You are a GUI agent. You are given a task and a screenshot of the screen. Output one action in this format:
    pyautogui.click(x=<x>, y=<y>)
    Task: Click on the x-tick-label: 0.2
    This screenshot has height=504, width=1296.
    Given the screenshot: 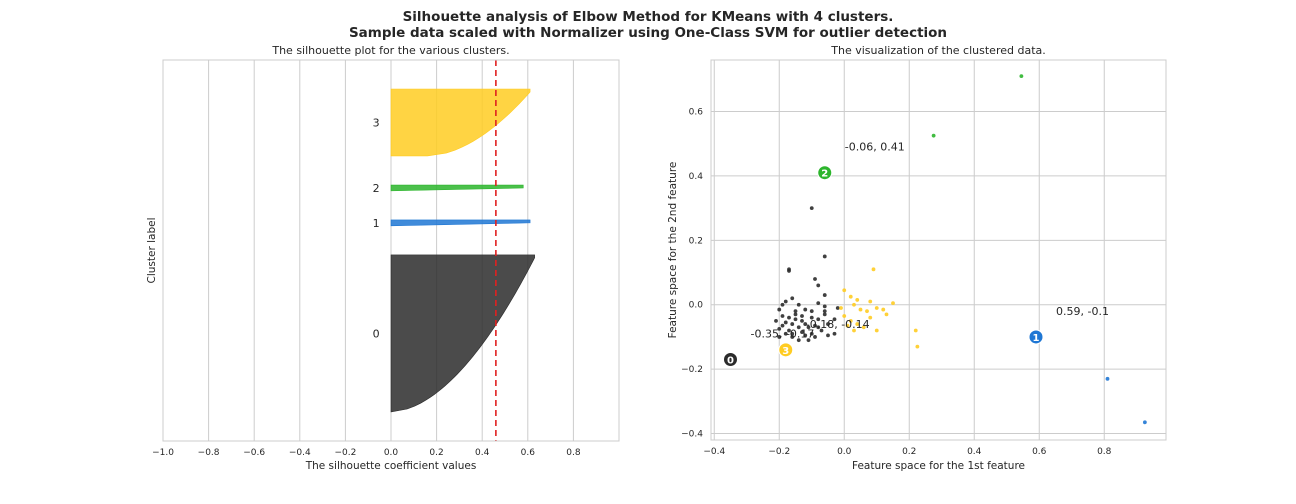 What is the action you would take?
    pyautogui.click(x=909, y=452)
    